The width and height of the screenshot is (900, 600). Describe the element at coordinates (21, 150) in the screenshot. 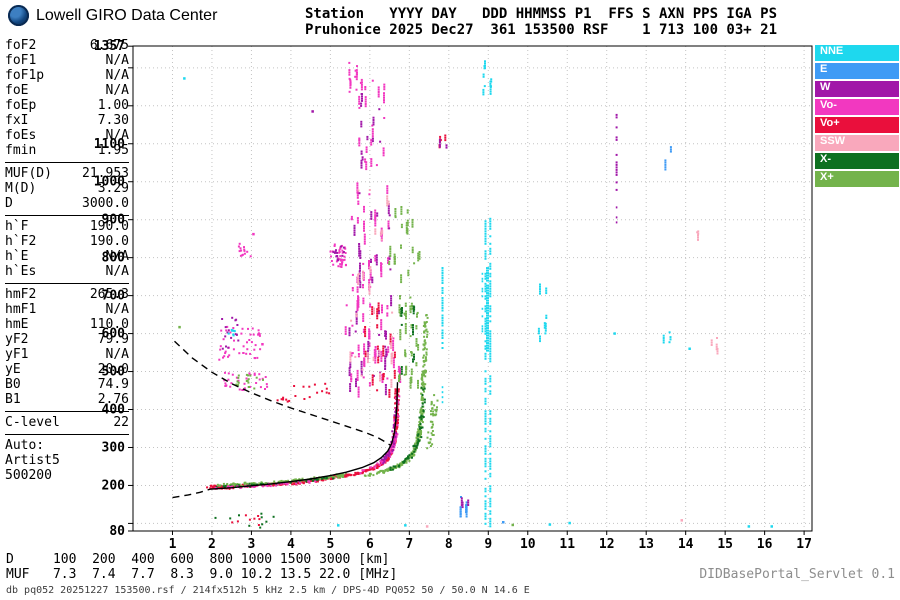

I see `param-label: fmin` at that location.